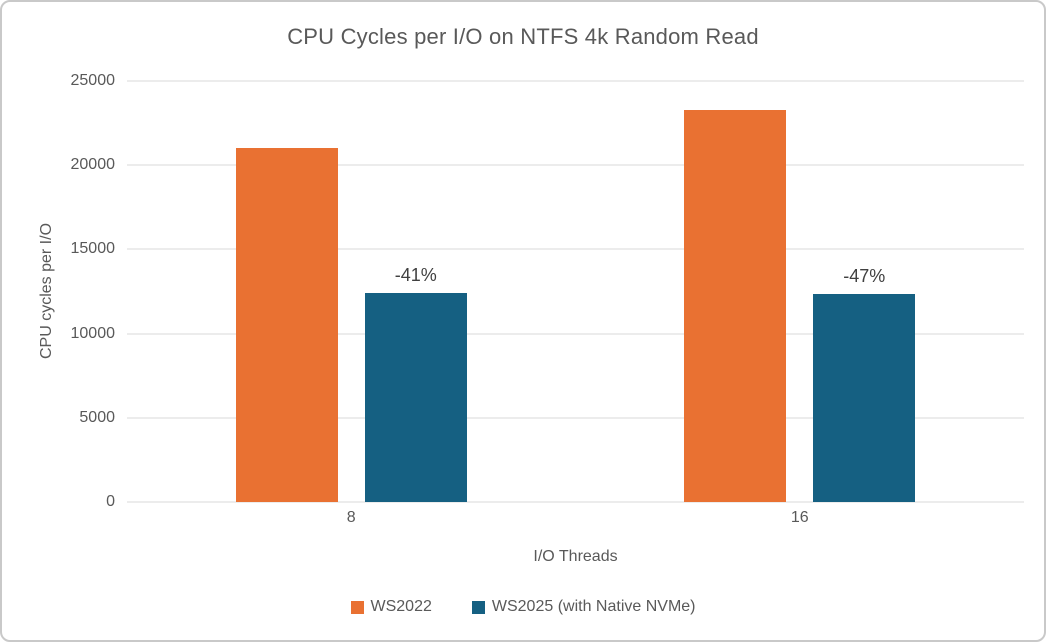  What do you see at coordinates (93, 333) in the screenshot?
I see `y-tick-label-10000: 10000` at bounding box center [93, 333].